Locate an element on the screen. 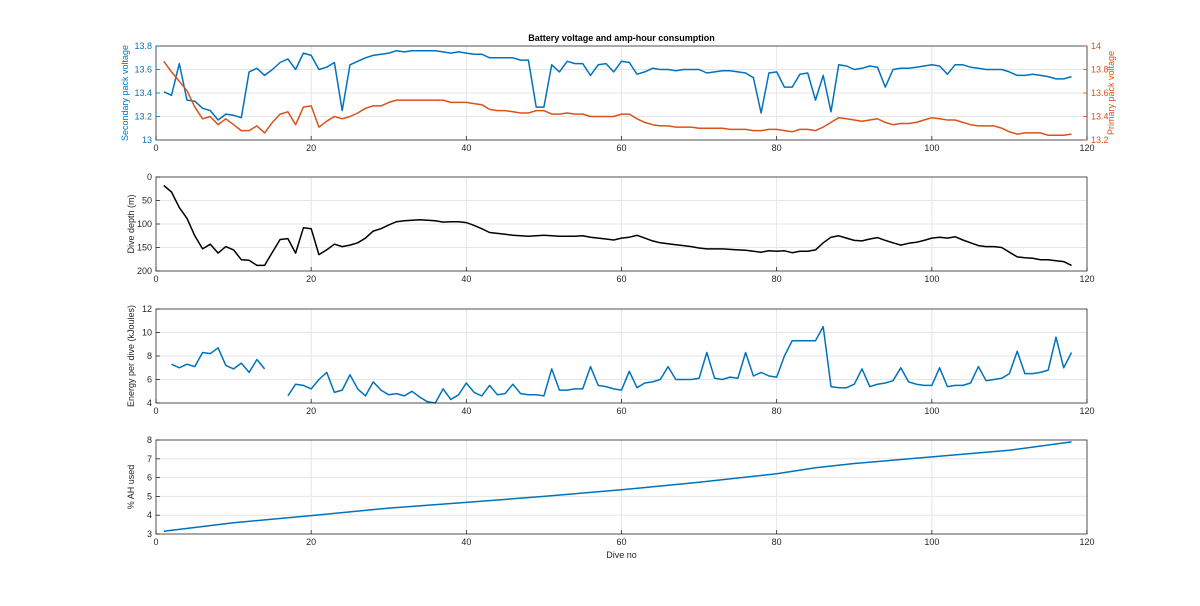 This screenshot has width=1200, height=606. y-right-tick-label: 14 is located at coordinates (1096, 46).